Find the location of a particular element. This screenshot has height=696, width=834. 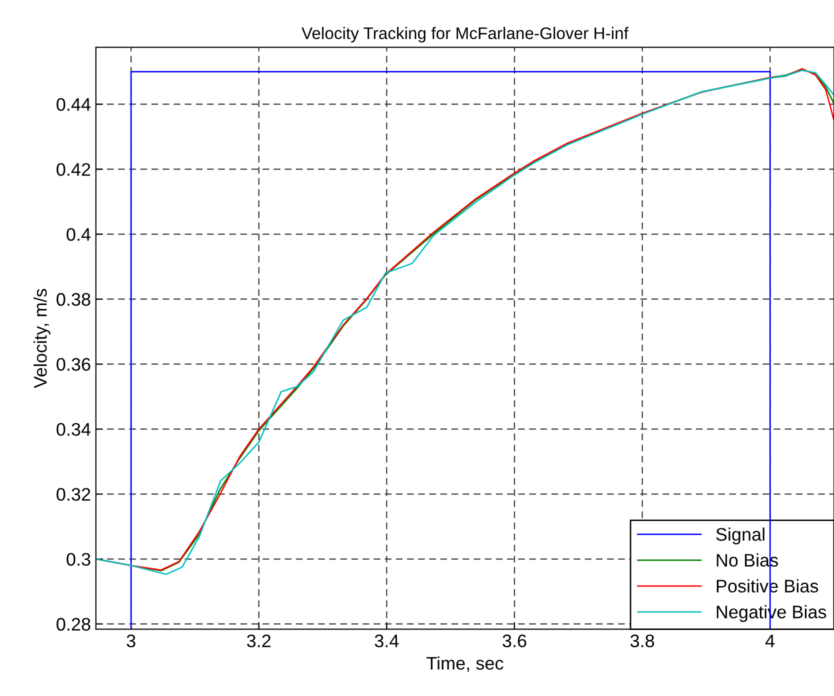

y-tick-label: 0.4 is located at coordinates (78, 234).